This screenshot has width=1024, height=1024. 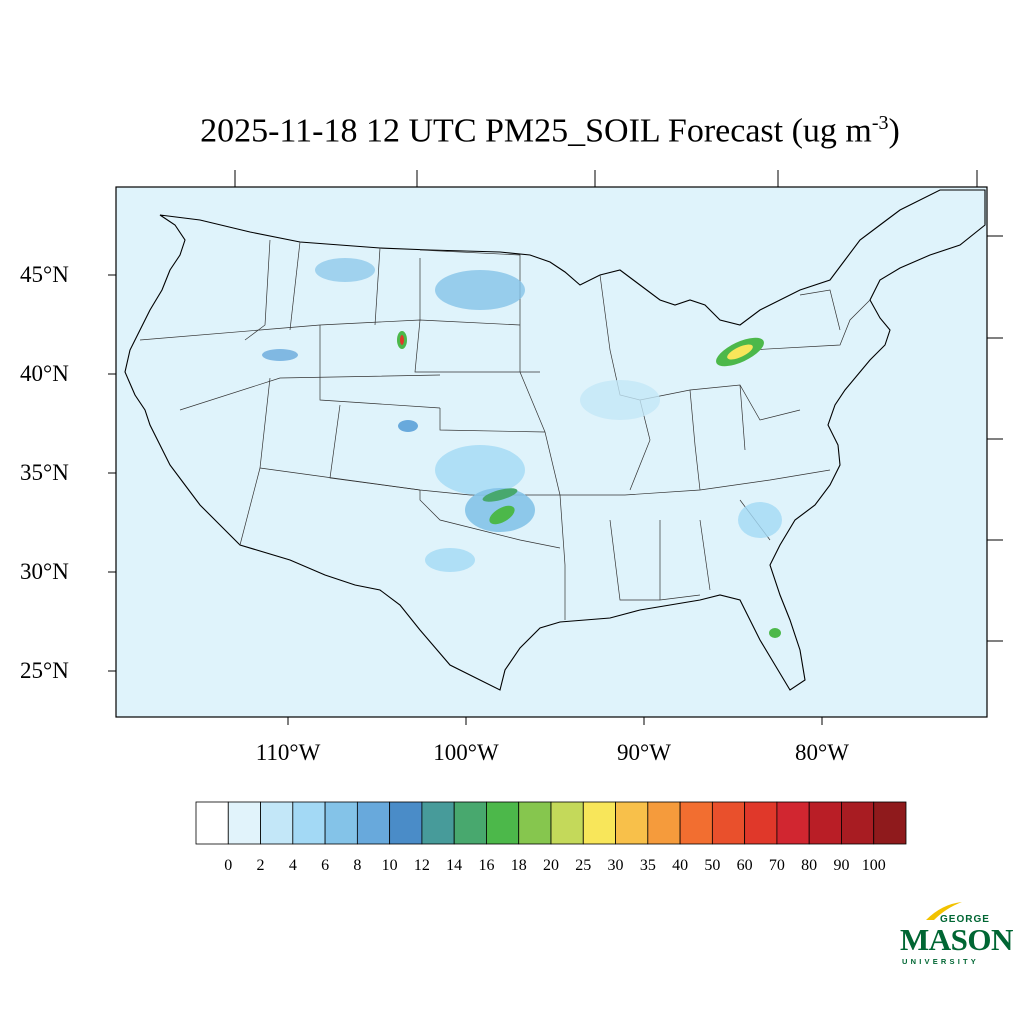 What do you see at coordinates (644, 752) in the screenshot?
I see `lon-label-90w: 90°W` at bounding box center [644, 752].